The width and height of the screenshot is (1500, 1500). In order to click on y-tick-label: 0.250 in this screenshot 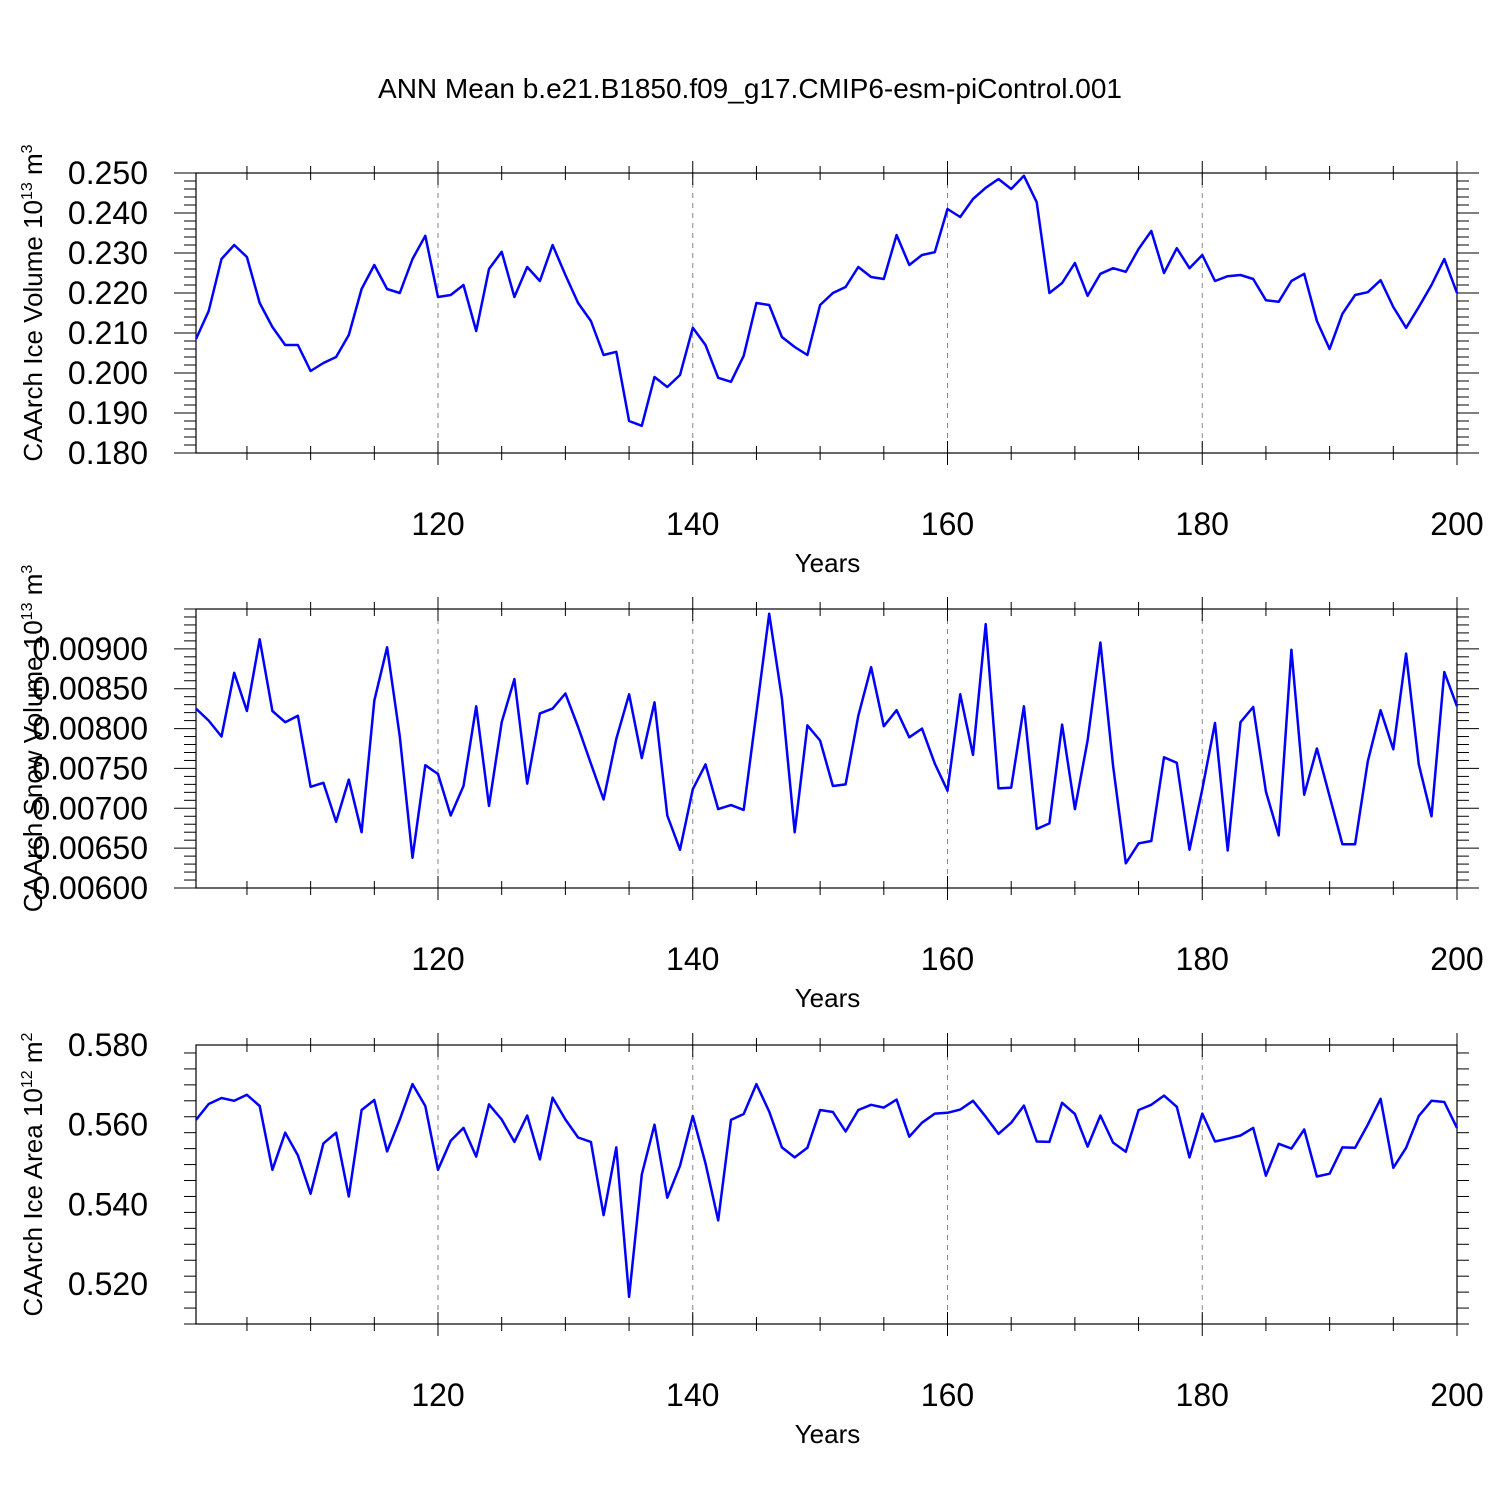, I will do `click(108, 173)`.